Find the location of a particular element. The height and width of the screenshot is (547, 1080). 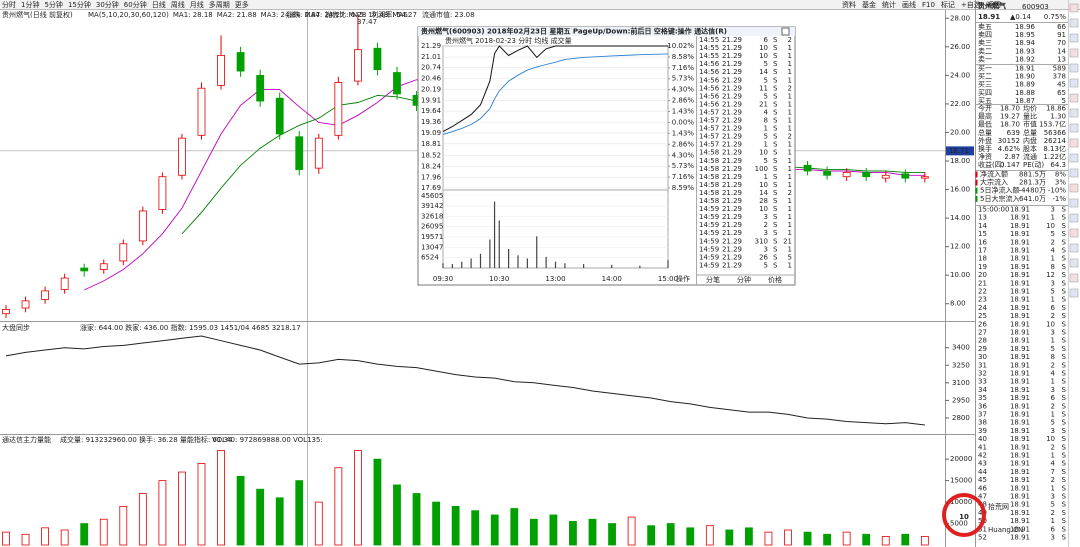

toolbar-button: F10 is located at coordinates (928, 5).